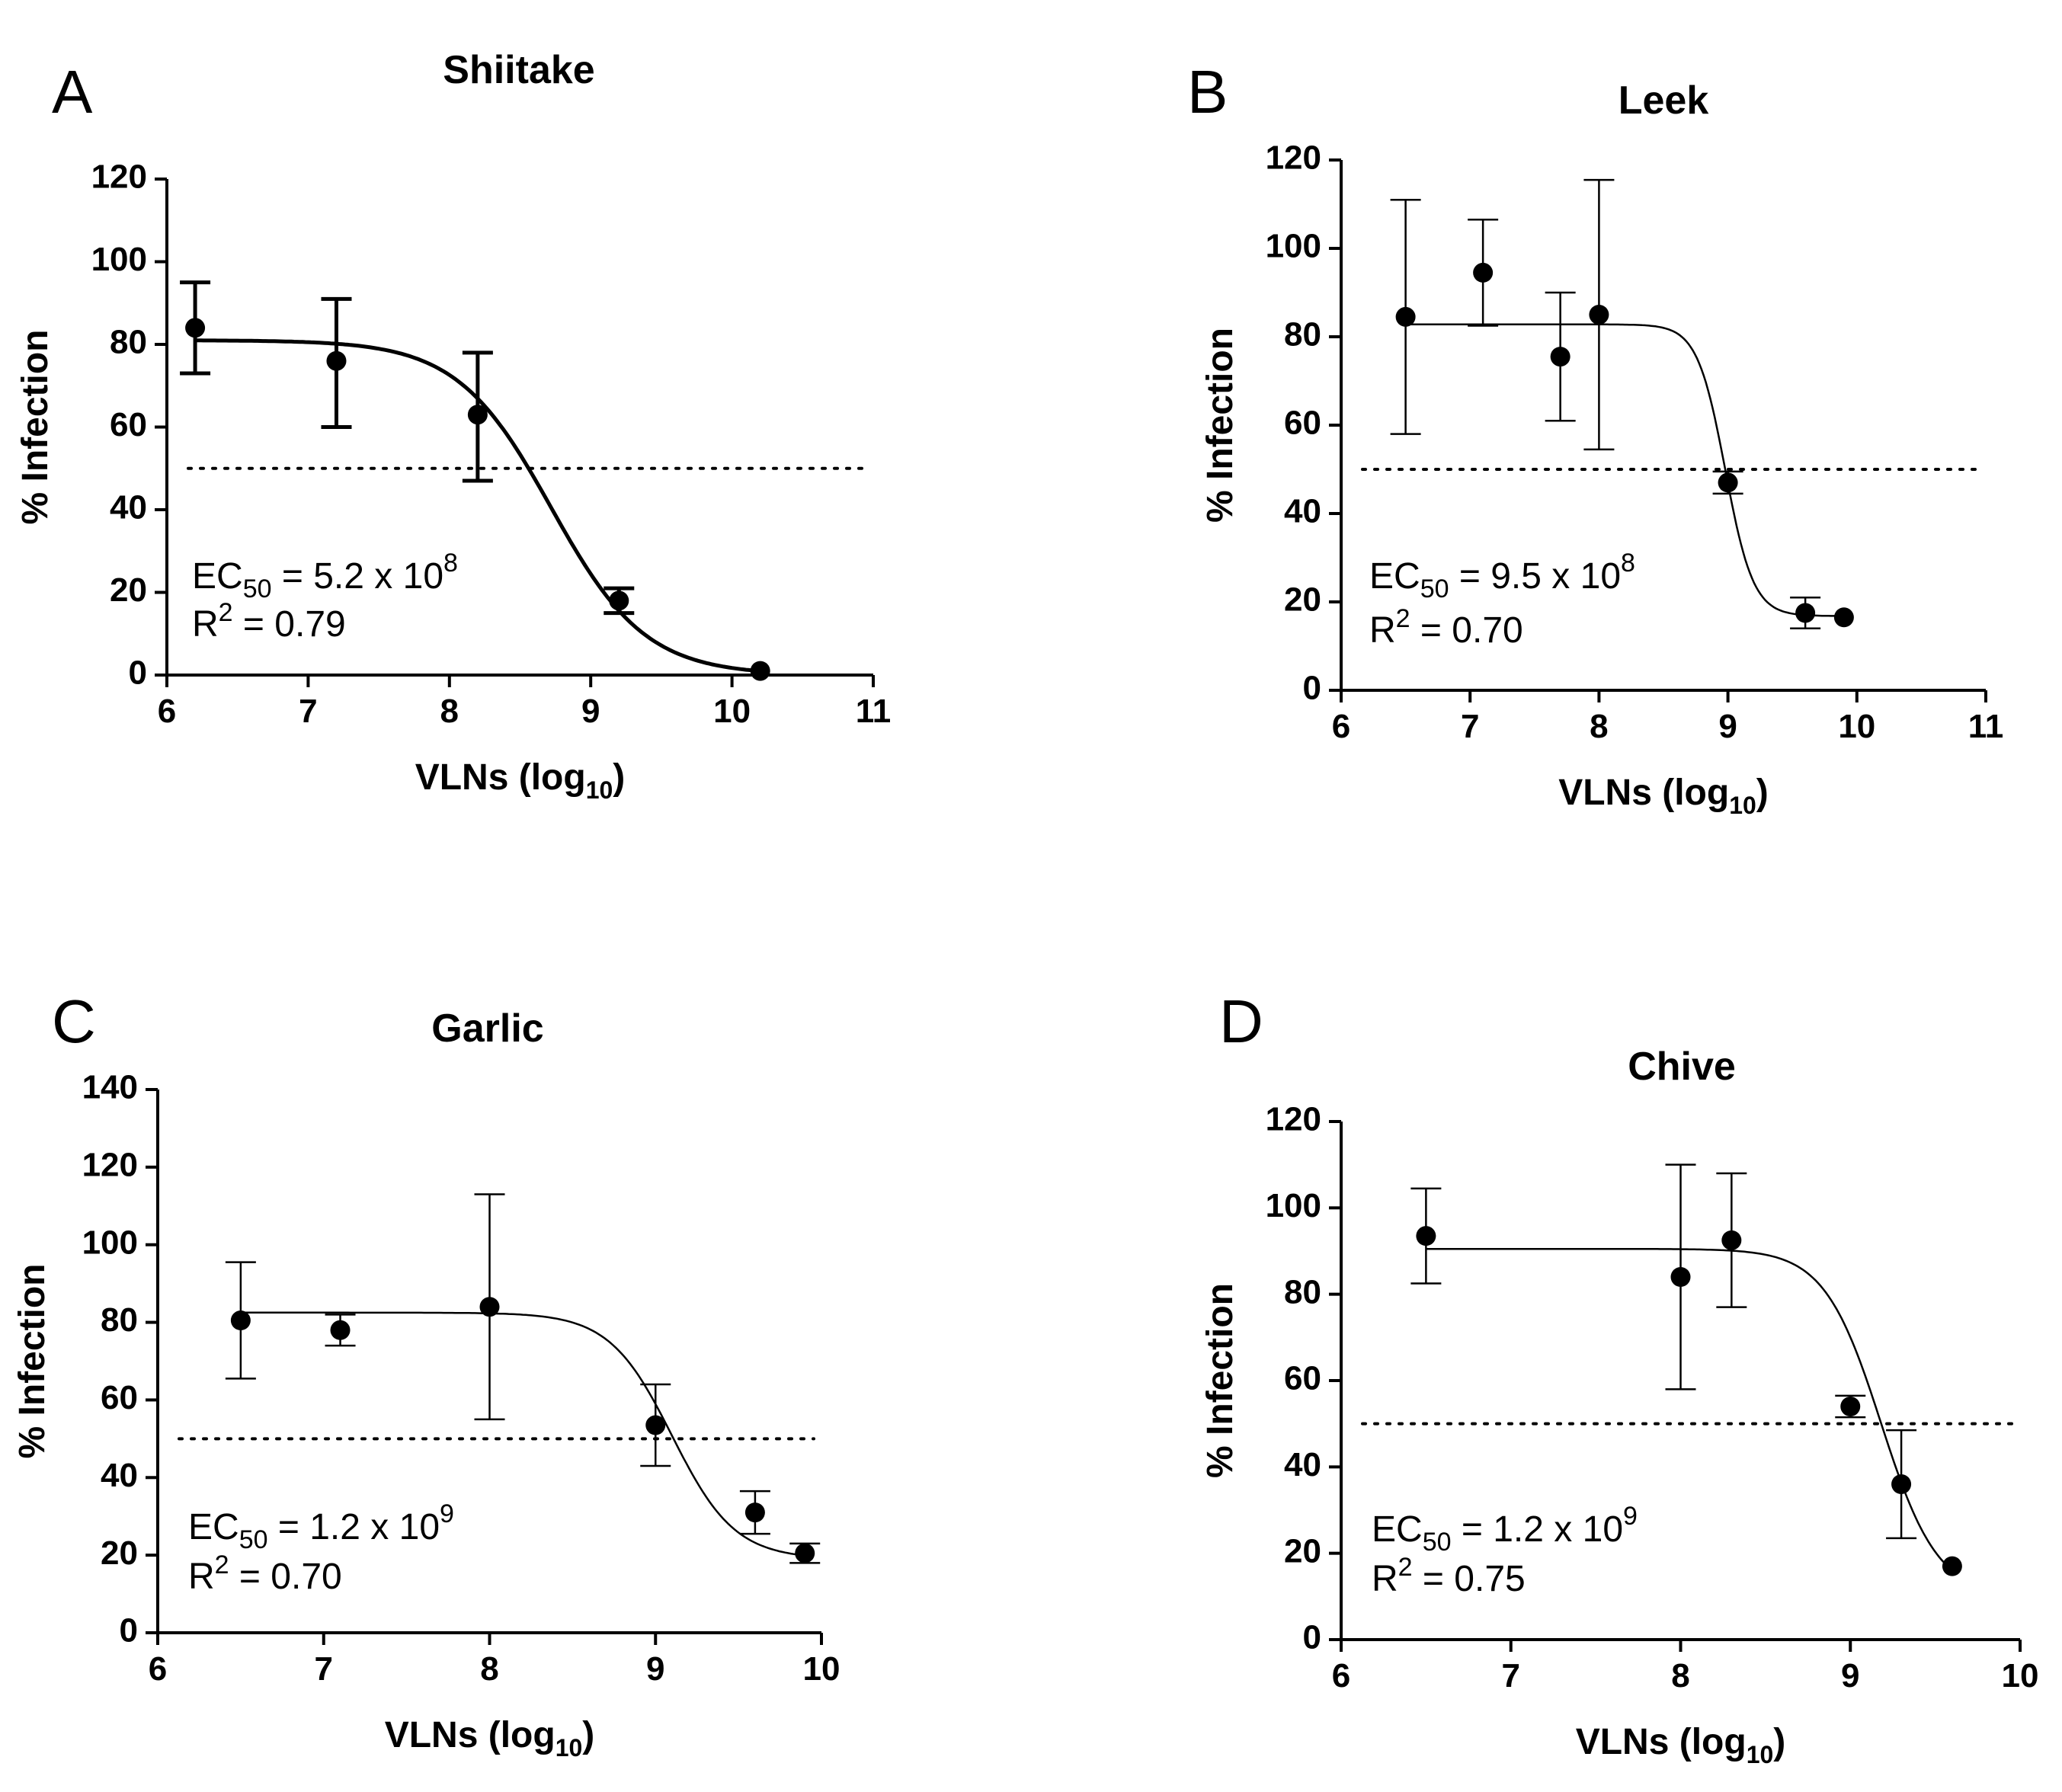  I want to click on panel-letter: B, so click(1207, 92).